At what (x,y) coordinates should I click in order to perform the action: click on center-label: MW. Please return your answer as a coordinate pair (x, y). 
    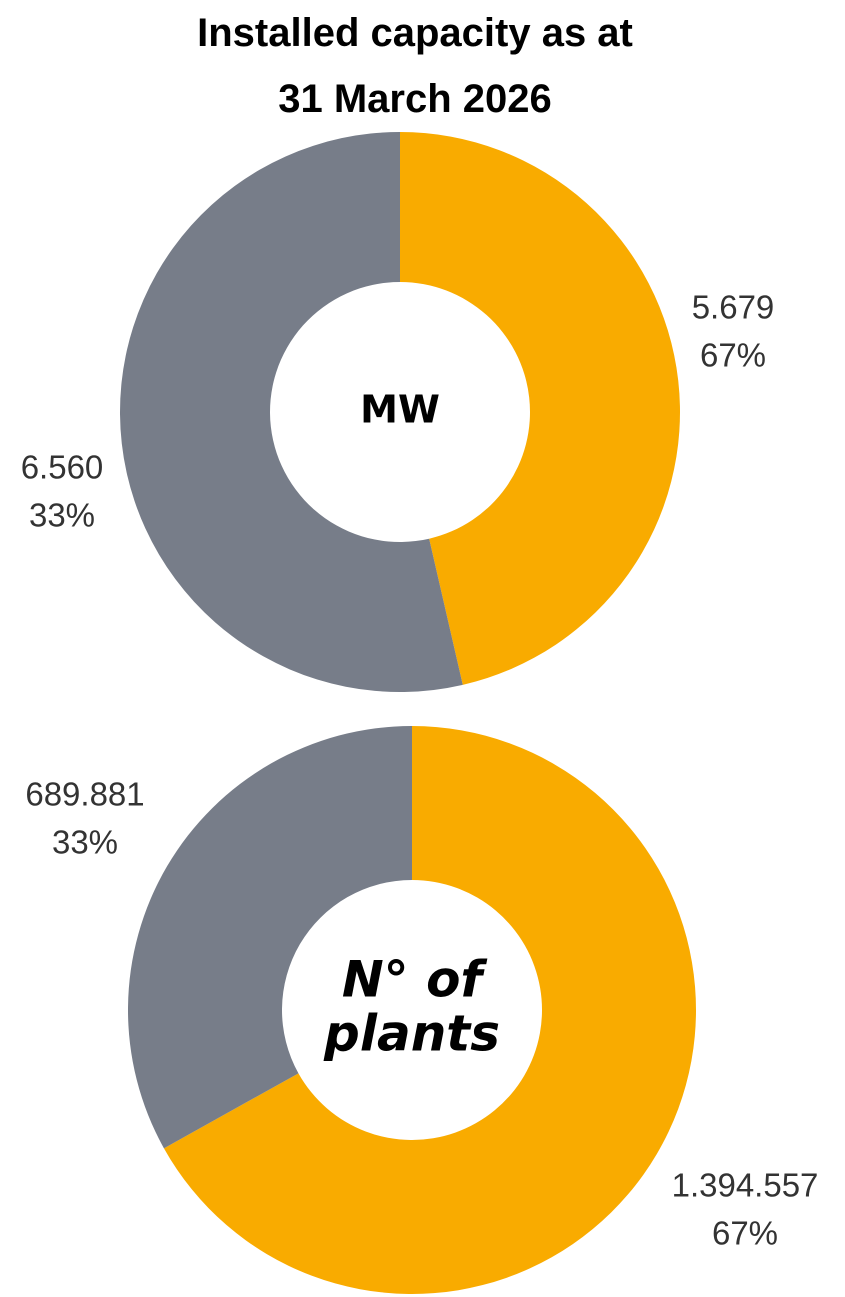
    Looking at the image, I should click on (400, 410).